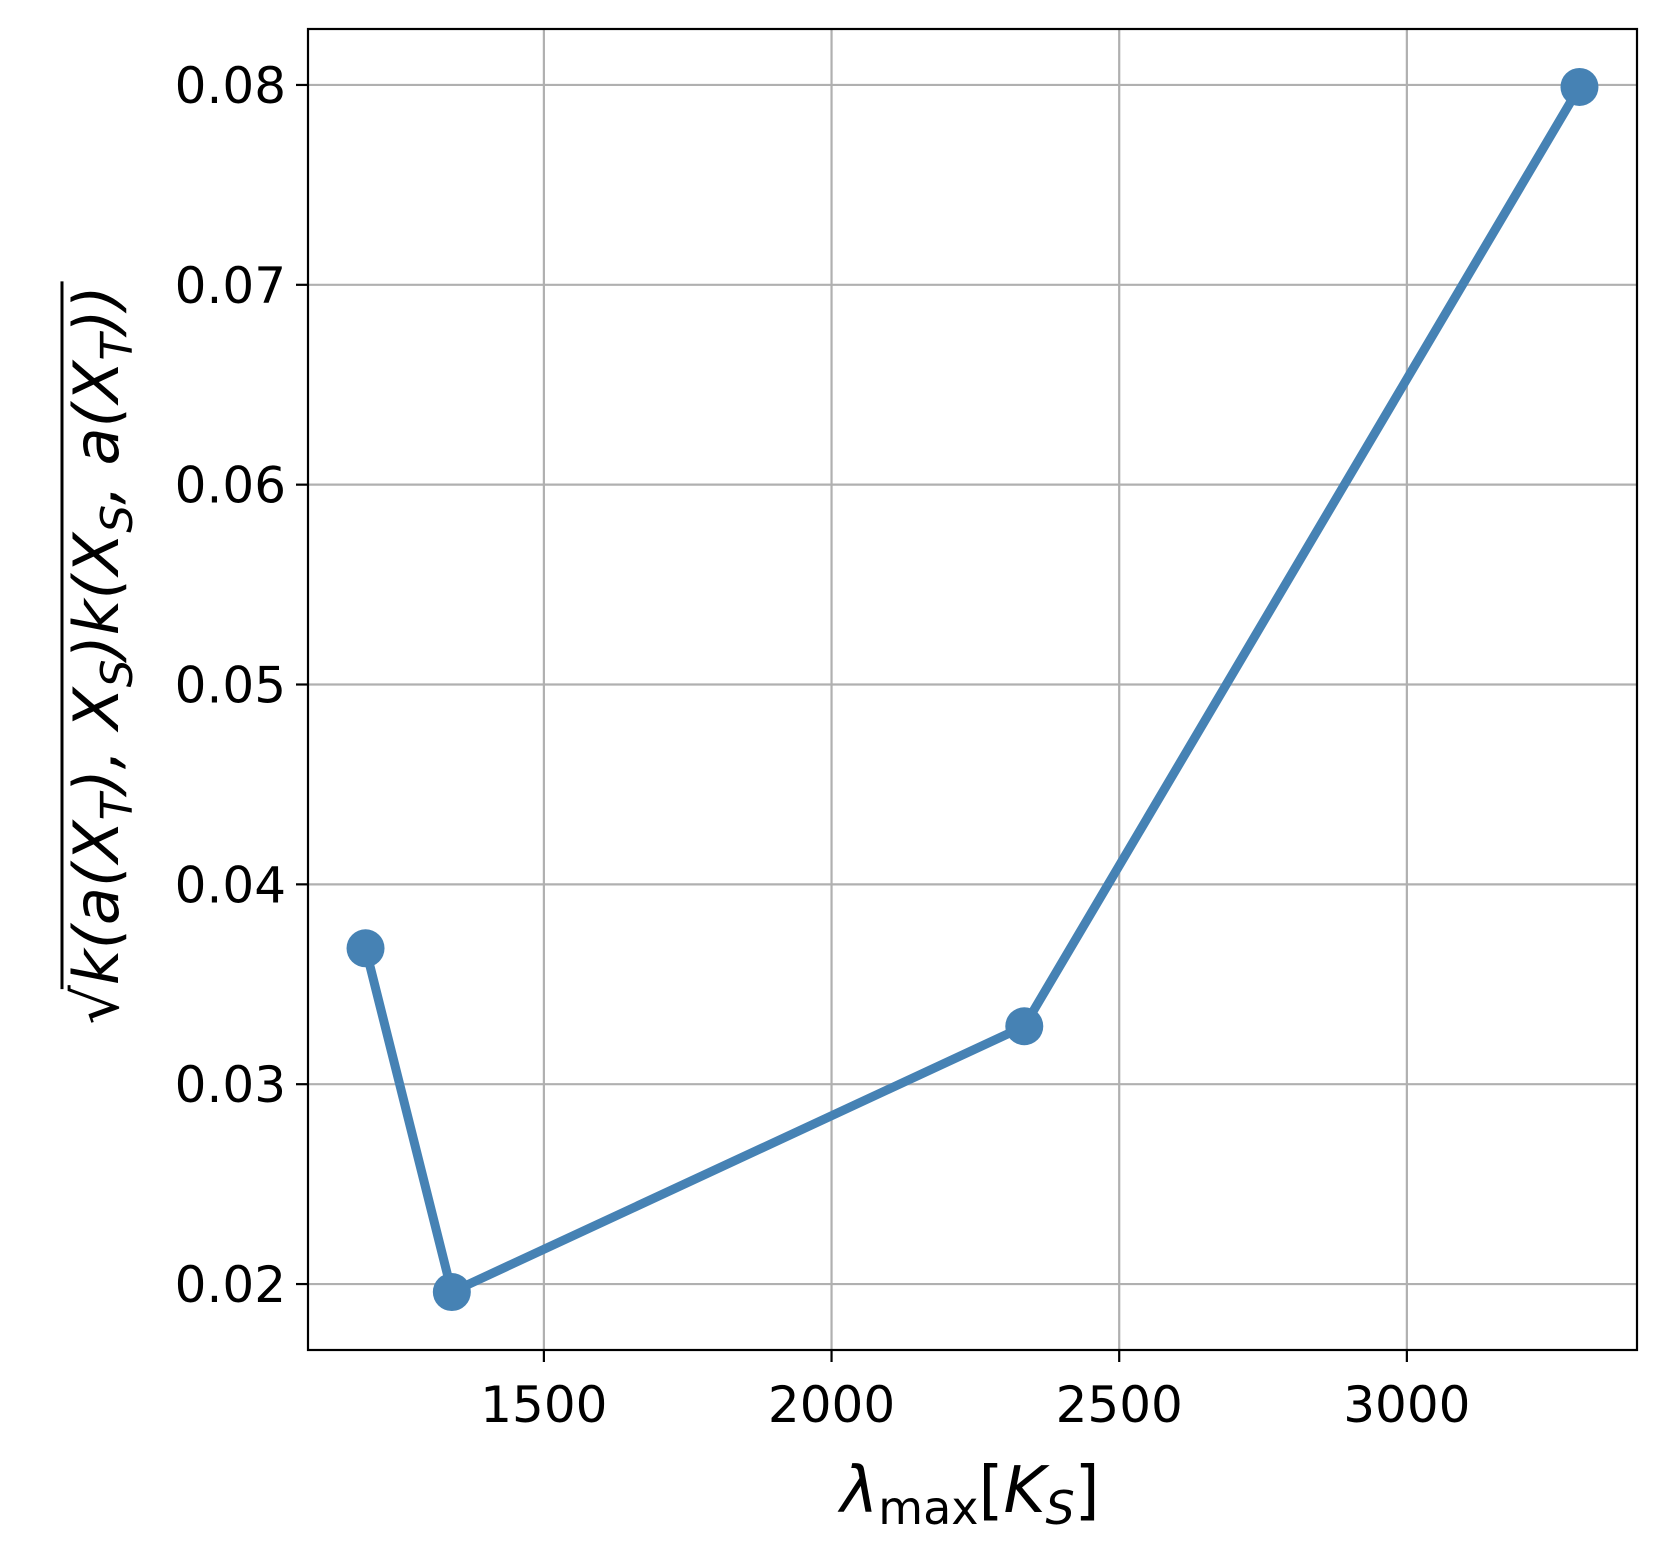 This screenshot has width=1659, height=1552. I want to click on ylabel-text-part: )), so click(96, 311).